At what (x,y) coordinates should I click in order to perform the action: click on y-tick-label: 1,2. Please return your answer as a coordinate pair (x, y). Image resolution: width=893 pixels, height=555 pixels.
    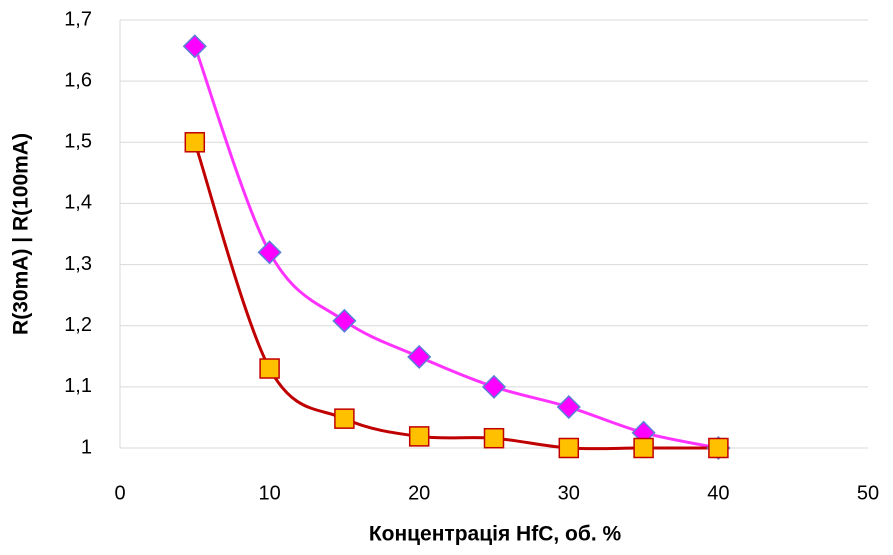
    Looking at the image, I should click on (78, 325).